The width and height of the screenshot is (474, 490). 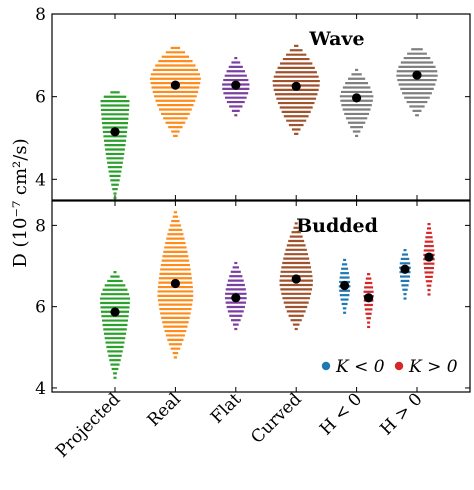 I want to click on legend-label: K > 0, so click(x=433, y=367).